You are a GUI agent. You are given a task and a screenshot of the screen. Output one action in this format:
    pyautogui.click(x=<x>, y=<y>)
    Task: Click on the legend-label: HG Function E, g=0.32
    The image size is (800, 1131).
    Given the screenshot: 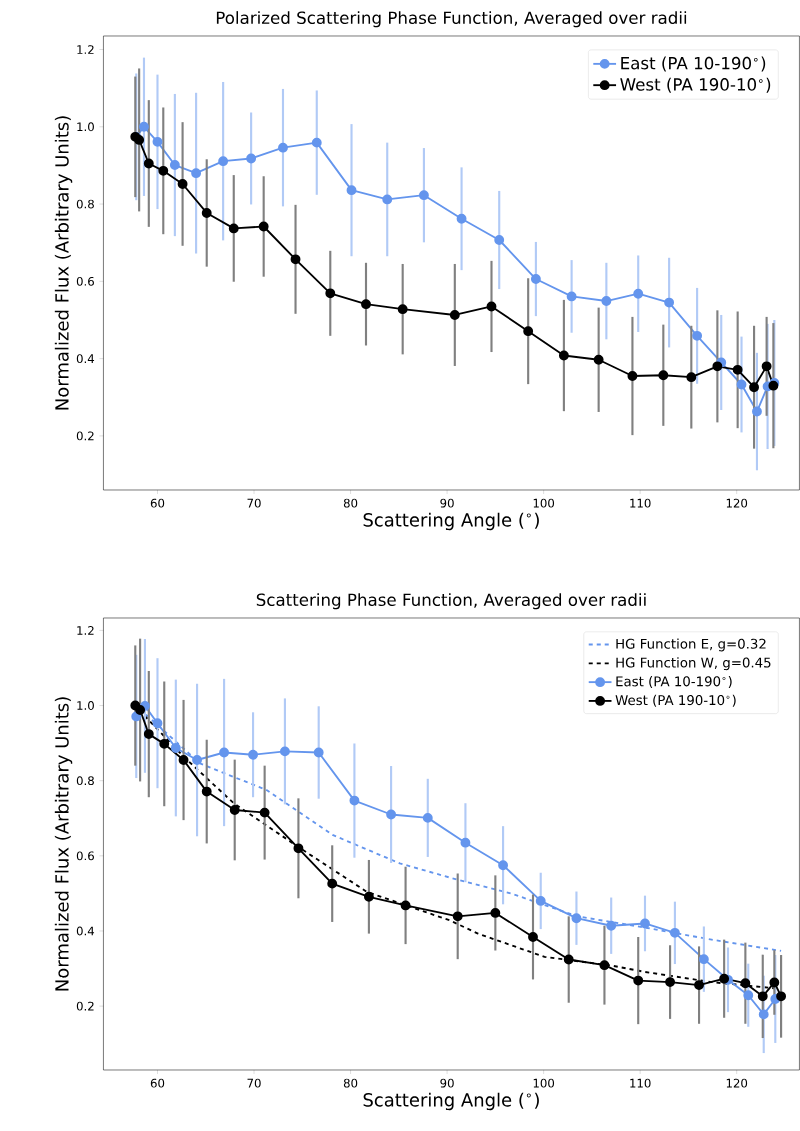 What is the action you would take?
    pyautogui.click(x=691, y=645)
    